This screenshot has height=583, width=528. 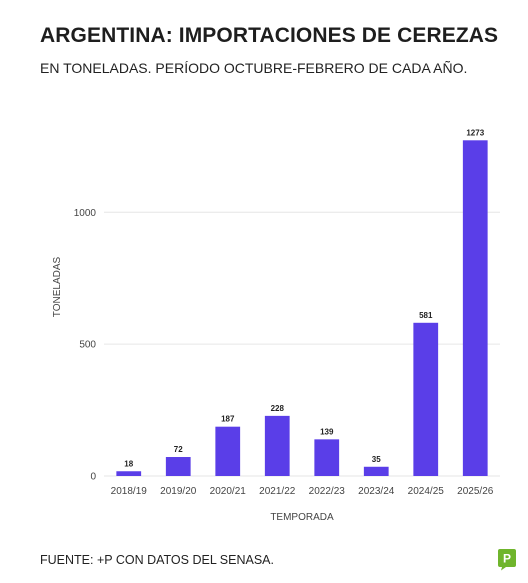 I want to click on x-tick-label: 2019/20, so click(x=178, y=491).